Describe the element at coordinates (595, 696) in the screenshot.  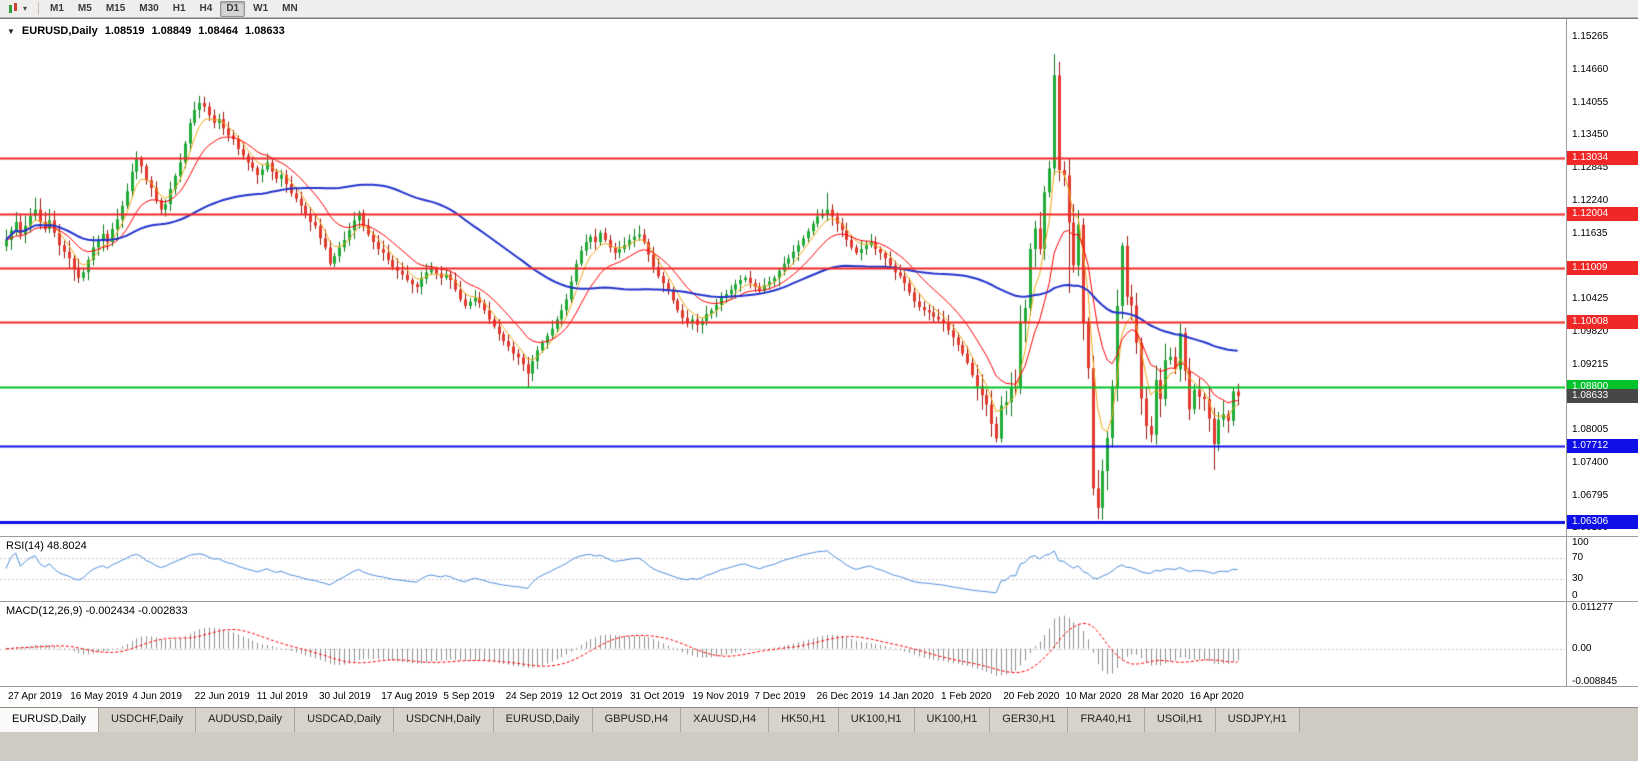
I see `date-label: 12 Oct 2019` at that location.